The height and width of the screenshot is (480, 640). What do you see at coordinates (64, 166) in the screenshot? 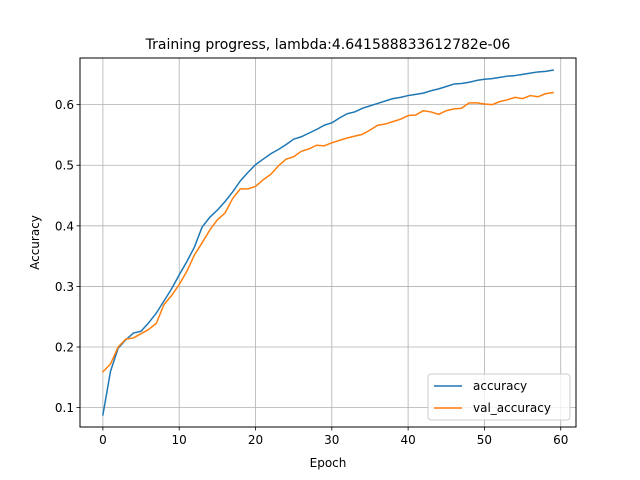
I see `y-tick-label: 0.5` at bounding box center [64, 166].